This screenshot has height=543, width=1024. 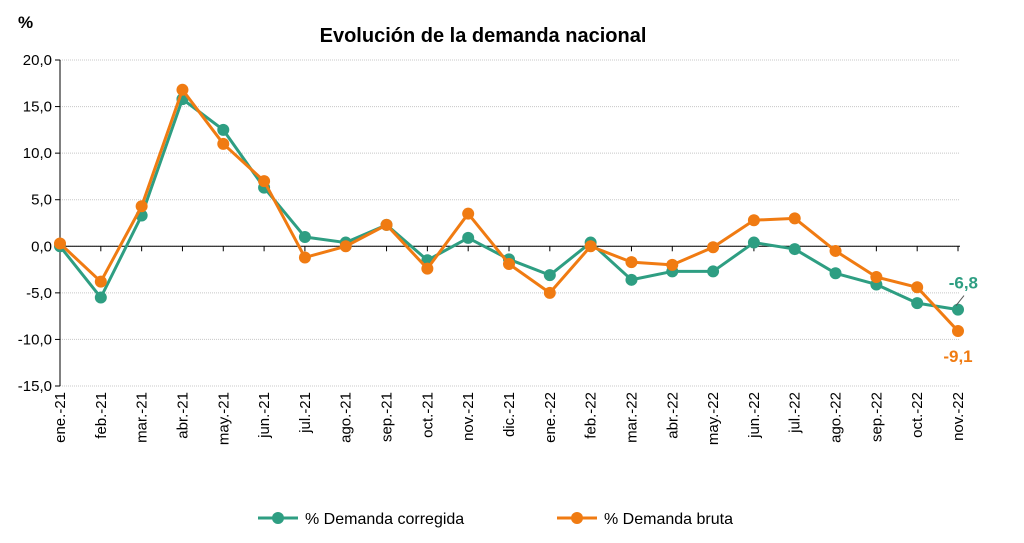 I want to click on x-tick-label: ene.-22, so click(x=550, y=417).